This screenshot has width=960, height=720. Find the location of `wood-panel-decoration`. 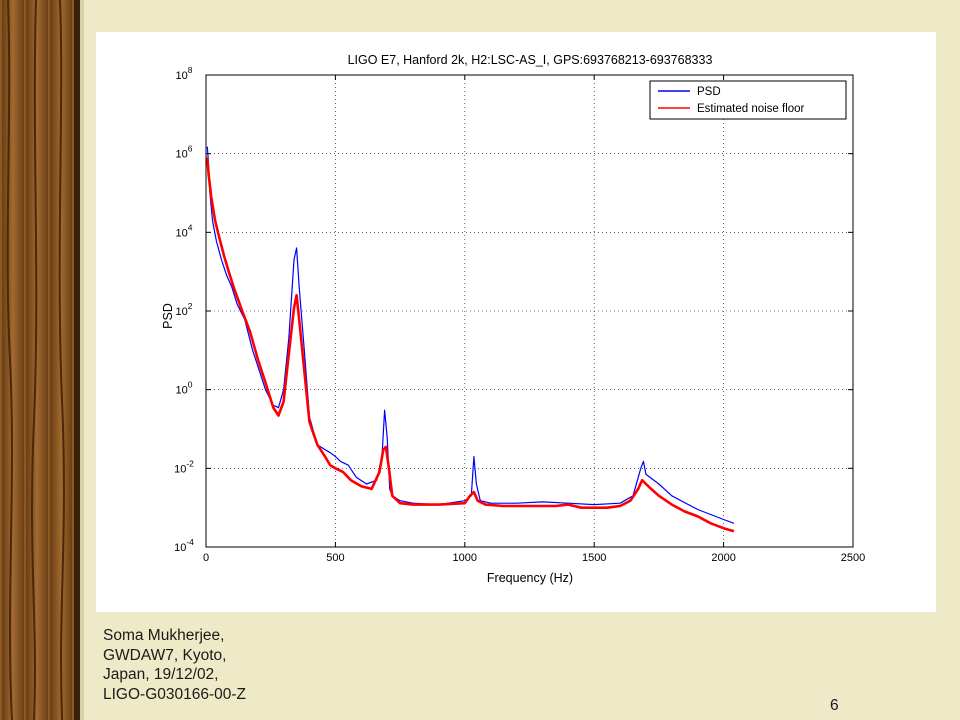

wood-panel-decoration is located at coordinates (40, 360).